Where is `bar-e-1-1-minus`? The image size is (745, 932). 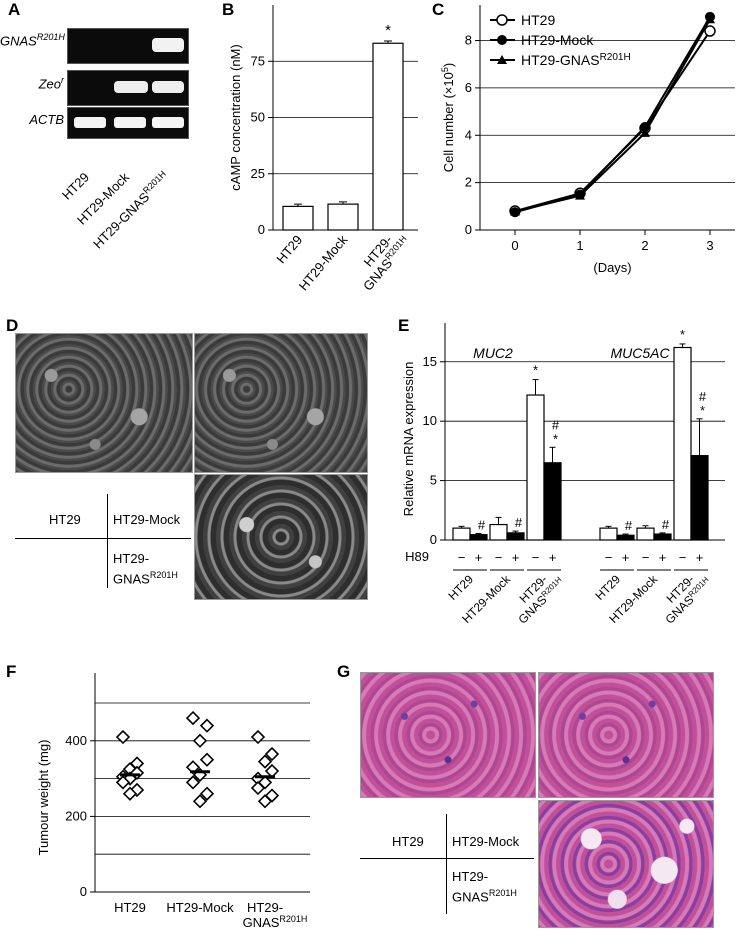 bar-e-1-1-minus is located at coordinates (645, 534).